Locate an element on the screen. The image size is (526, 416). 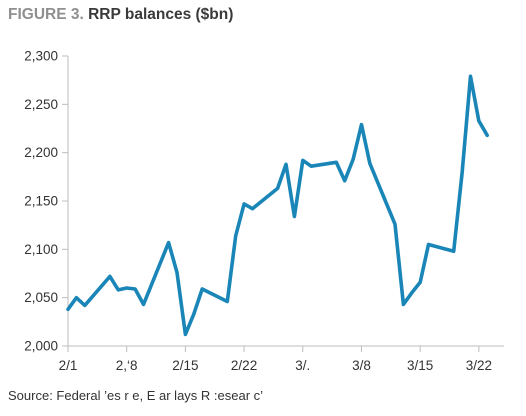
x-tick-label: 3/8 is located at coordinates (361, 365).